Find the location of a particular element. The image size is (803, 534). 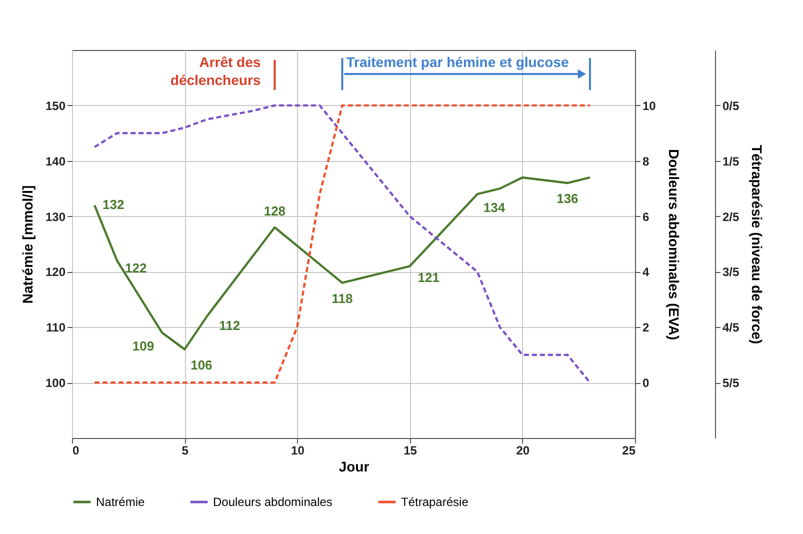

legend-label: Tétraparésie is located at coordinates (435, 502).